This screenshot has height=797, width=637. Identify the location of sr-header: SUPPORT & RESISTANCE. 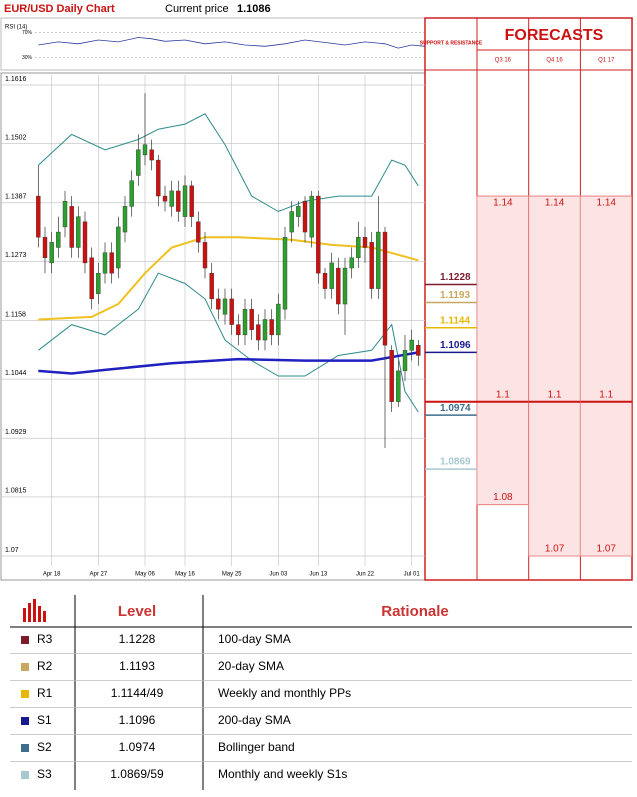
(451, 43).